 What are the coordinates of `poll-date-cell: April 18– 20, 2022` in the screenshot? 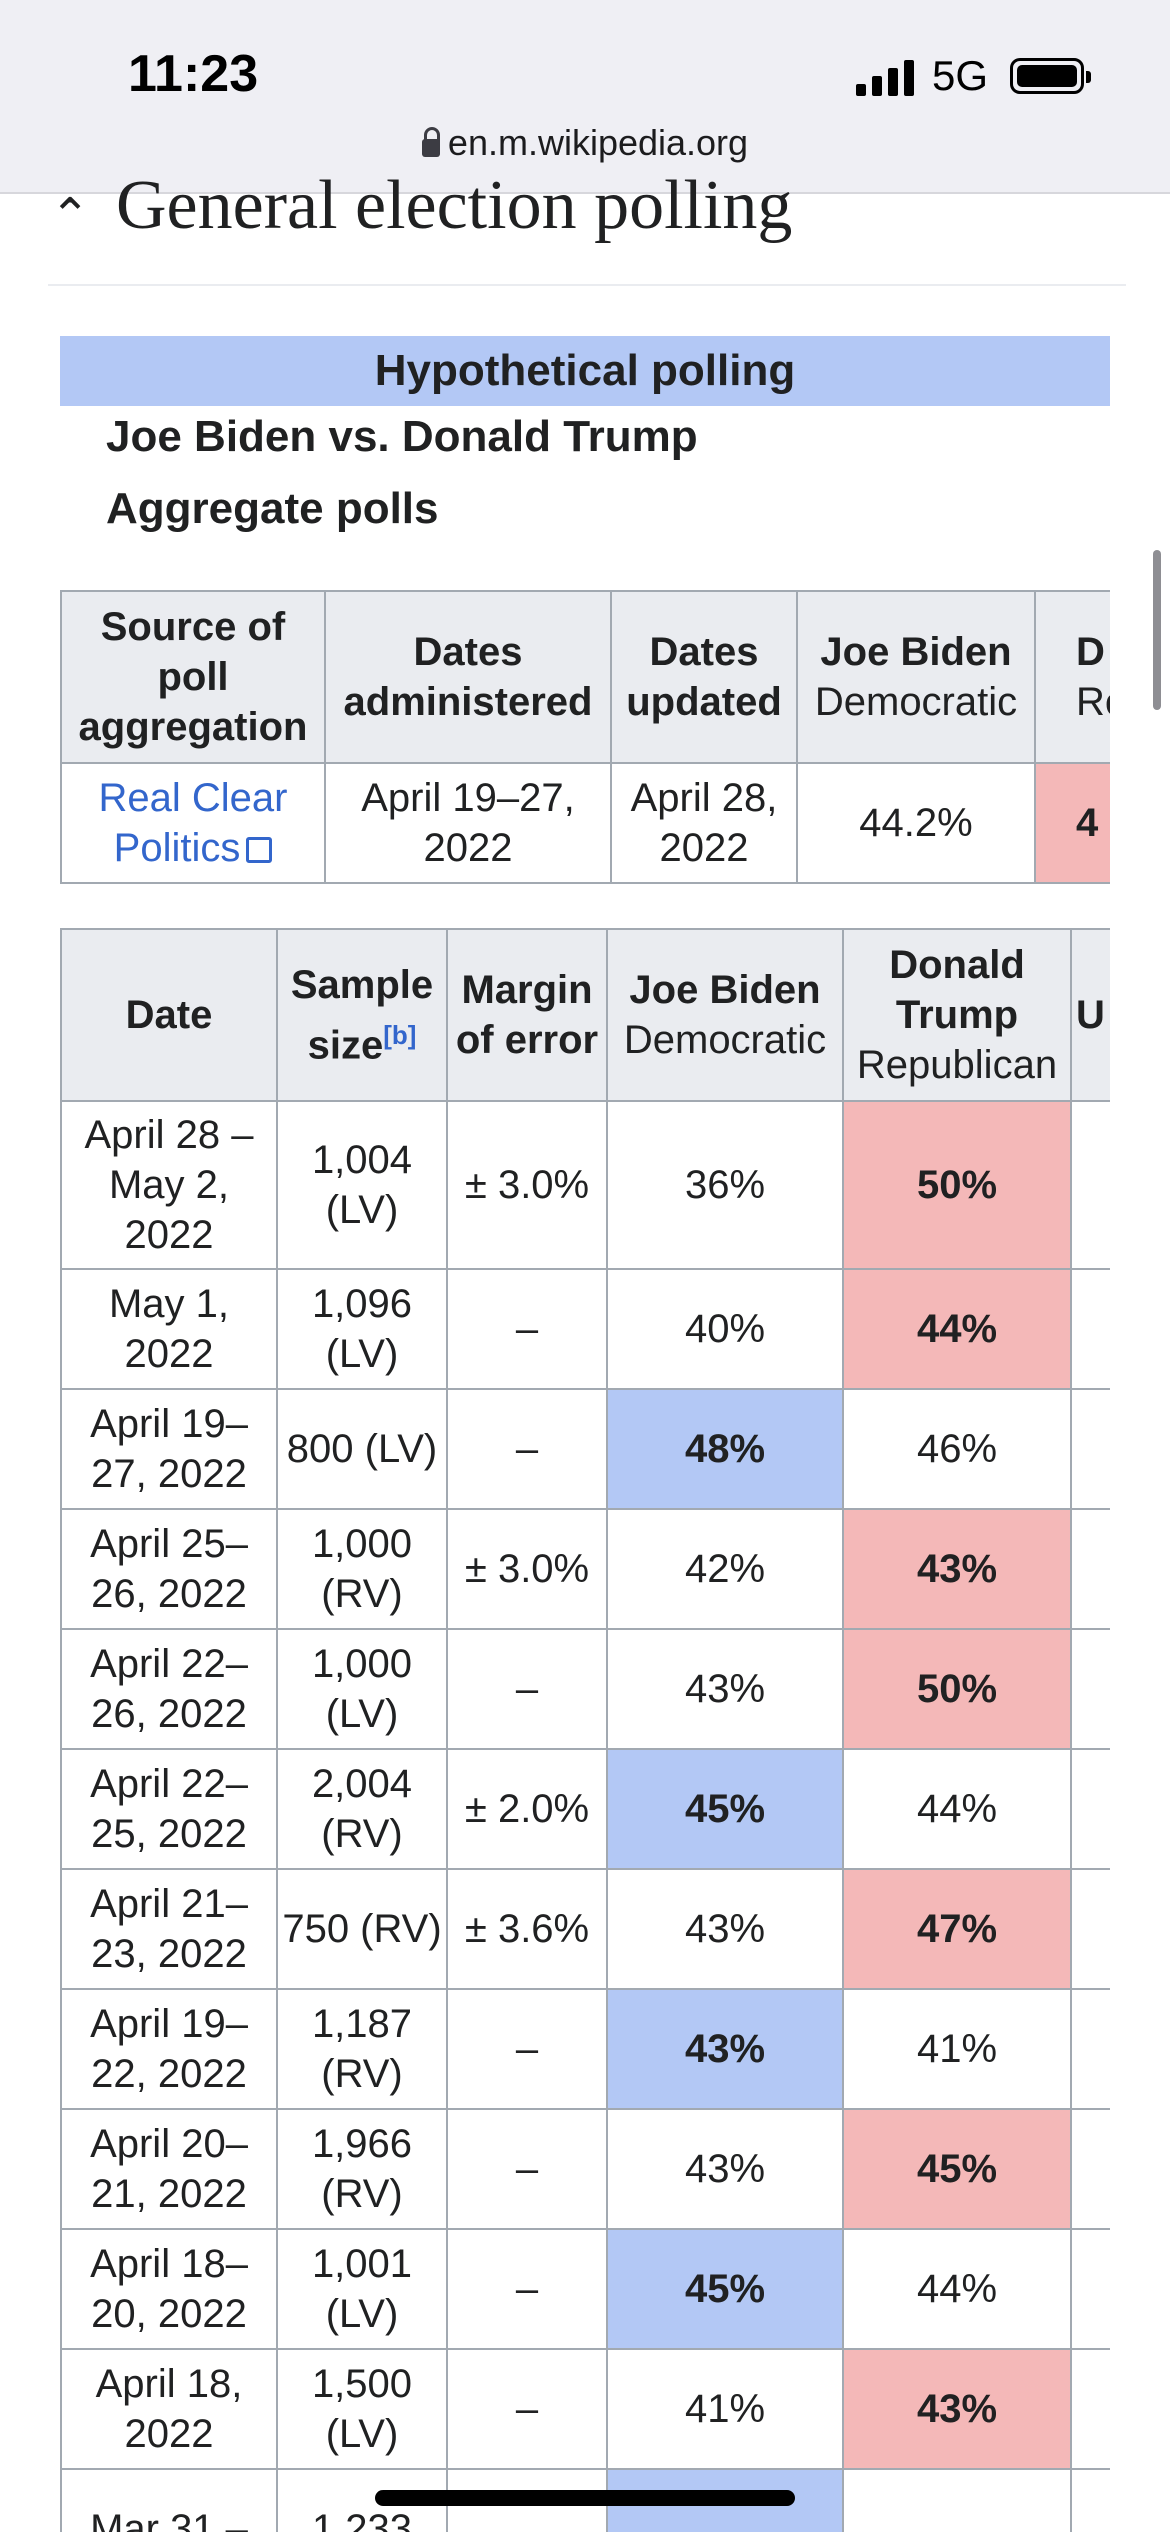 It's located at (169, 2289).